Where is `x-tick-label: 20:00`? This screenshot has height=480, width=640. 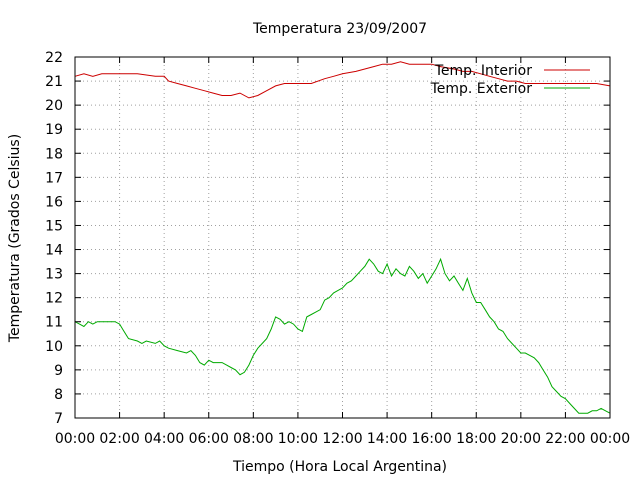 x-tick-label: 20:00 is located at coordinates (521, 439).